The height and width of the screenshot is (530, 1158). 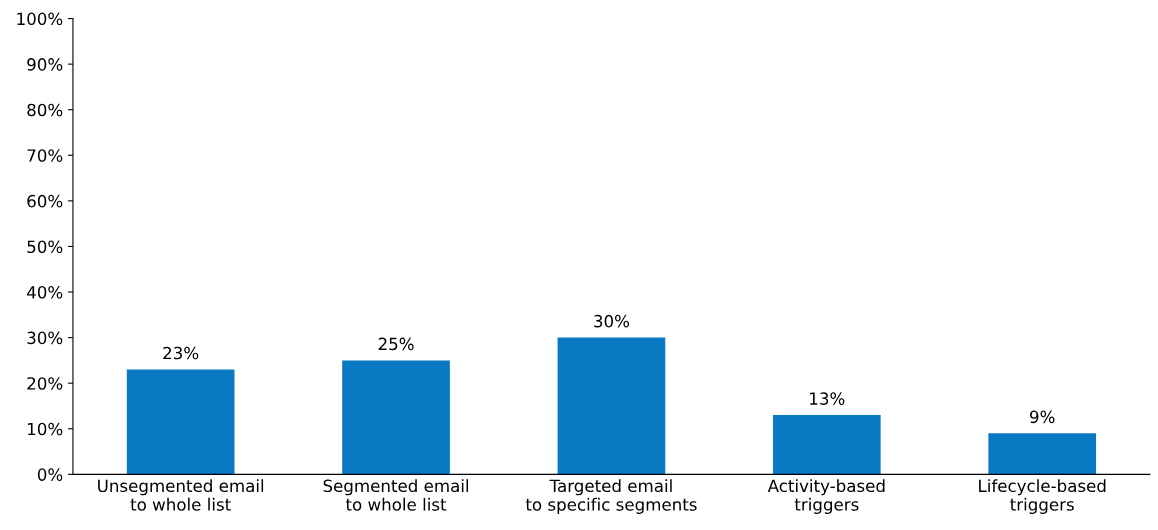 I want to click on x-tick-label: Targeted email to specific segments, so click(x=611, y=496).